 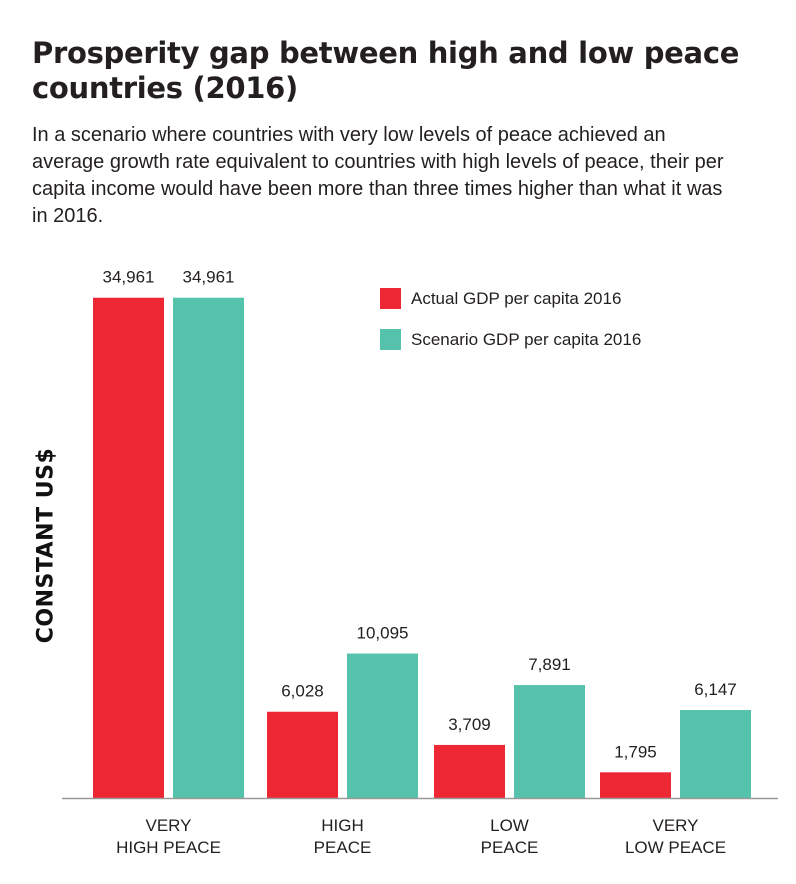 What do you see at coordinates (383, 633) in the screenshot?
I see `data-label-scenario-1: 10,095` at bounding box center [383, 633].